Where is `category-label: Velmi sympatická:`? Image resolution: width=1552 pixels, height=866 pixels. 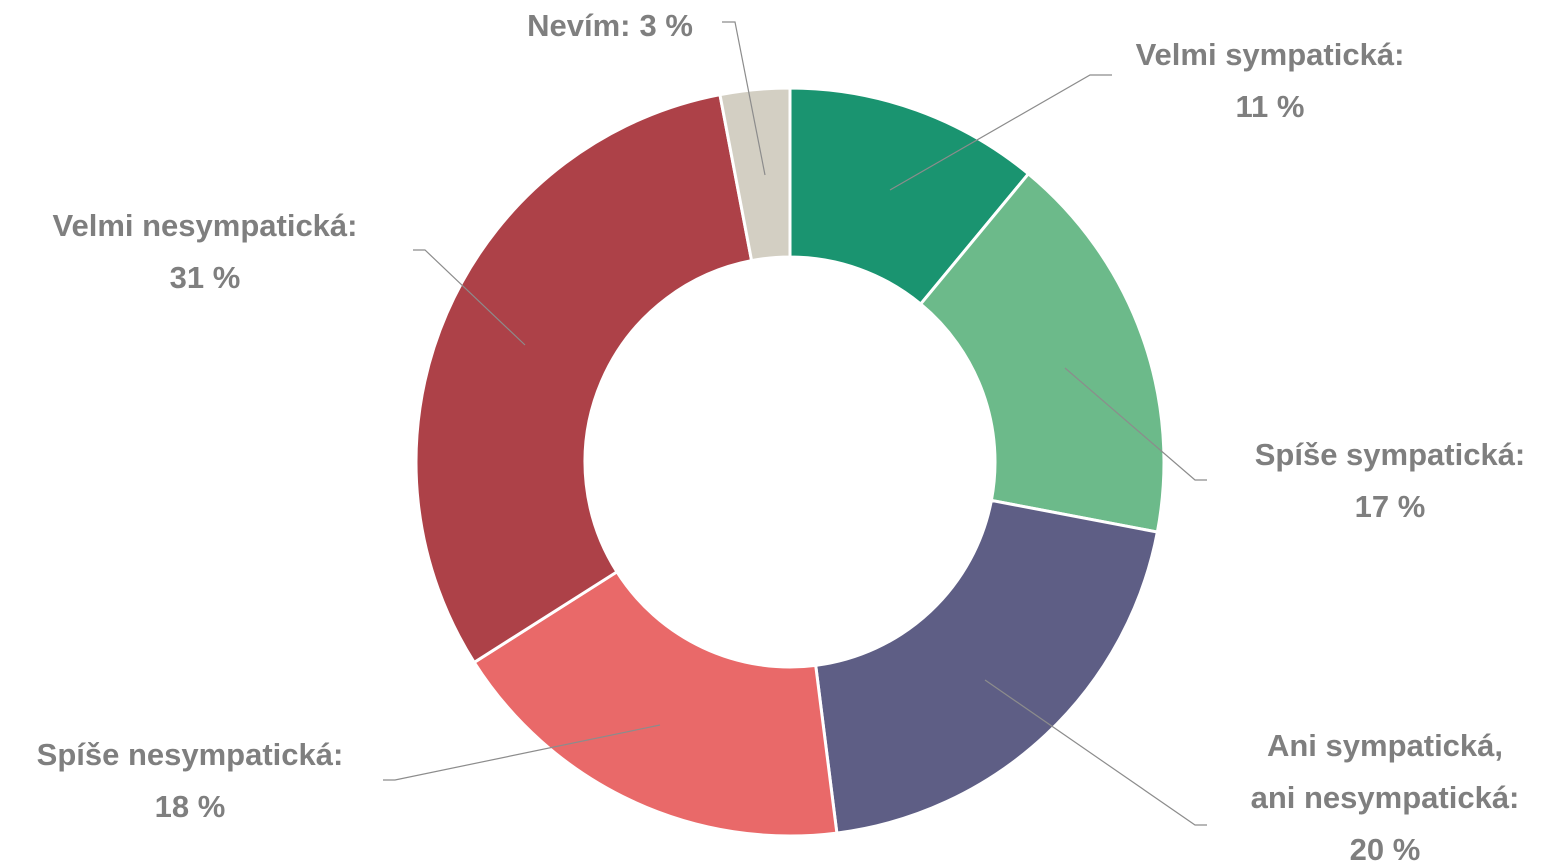
category-label: Velmi sympatická: is located at coordinates (1270, 54).